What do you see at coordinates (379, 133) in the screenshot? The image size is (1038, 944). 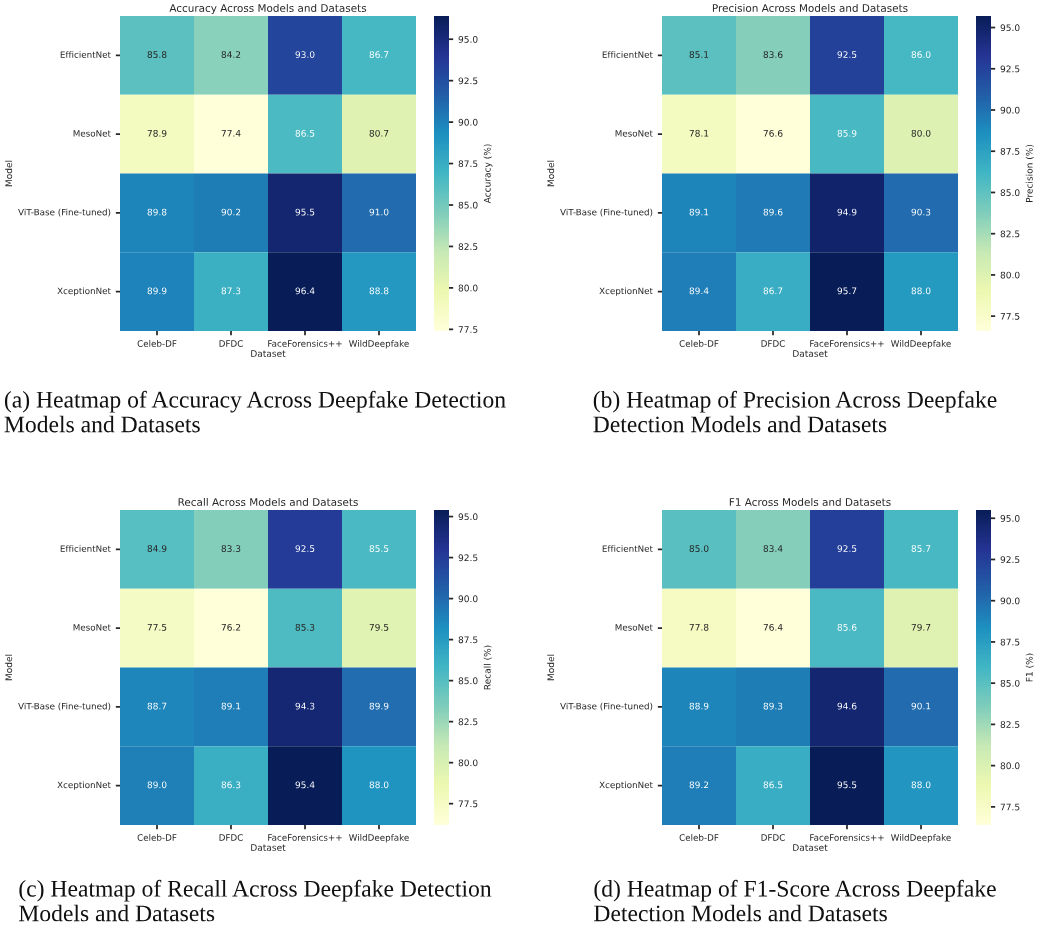 I see `data-label: 80.7` at bounding box center [379, 133].